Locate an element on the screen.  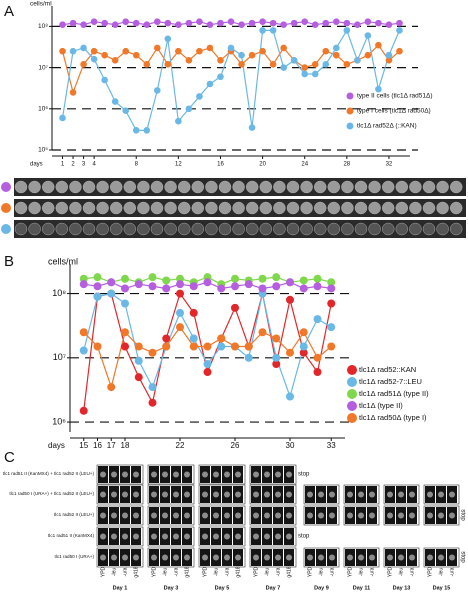
legend-label: type I cells (tlc1Δ rad50Δ) is located at coordinates (394, 111).